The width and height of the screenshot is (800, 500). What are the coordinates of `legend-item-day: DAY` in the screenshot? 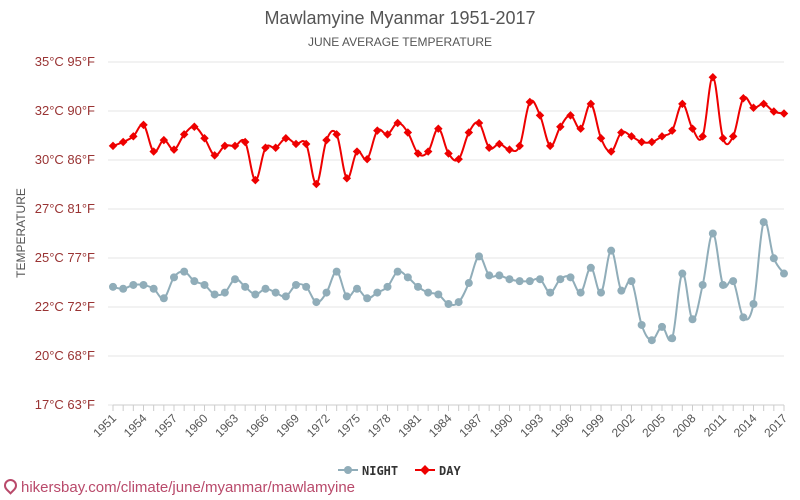 It's located at (438, 471).